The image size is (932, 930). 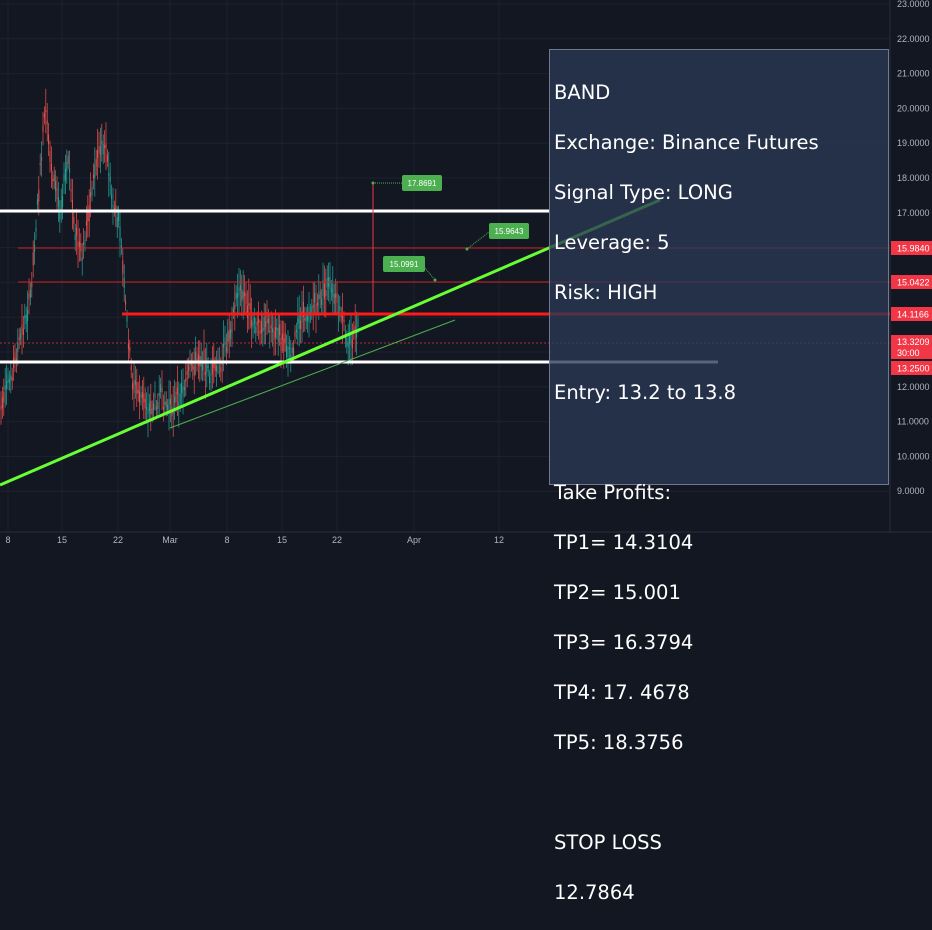 I want to click on time-axis-tick: 8, so click(x=7, y=540).